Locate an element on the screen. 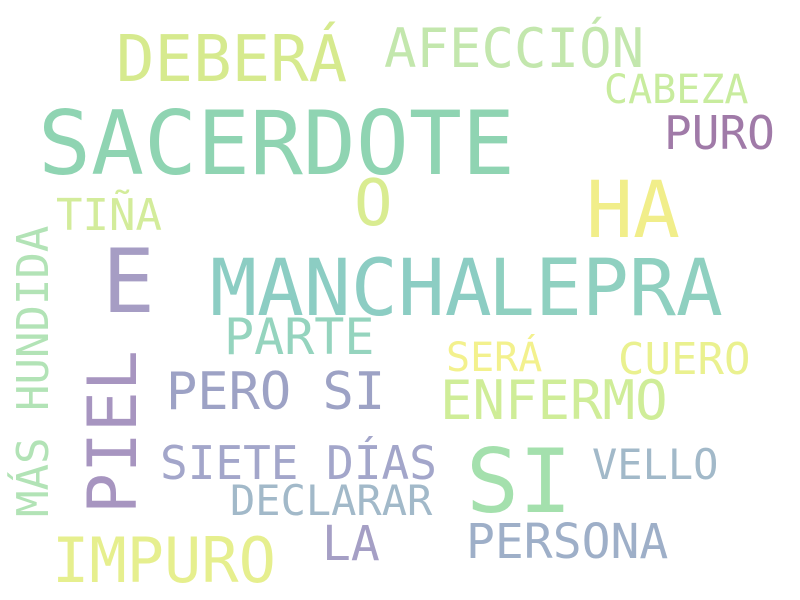  word-si: SI is located at coordinates (519, 481).